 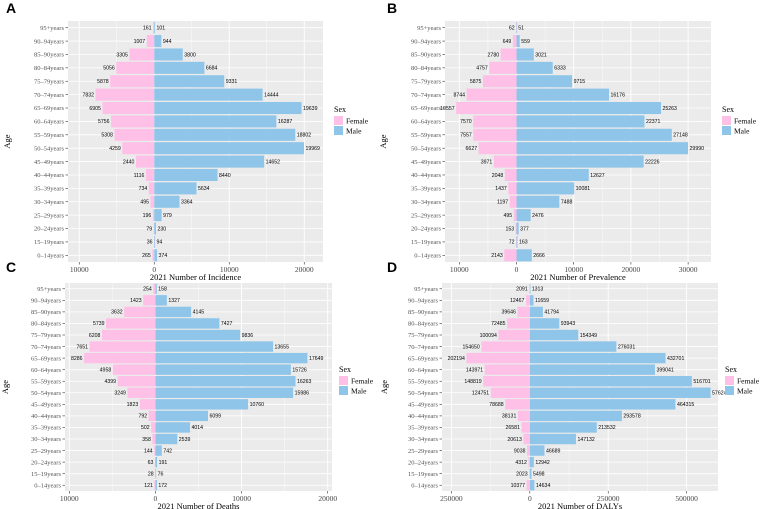 I want to click on data-label-male: 742, so click(x=167, y=451).